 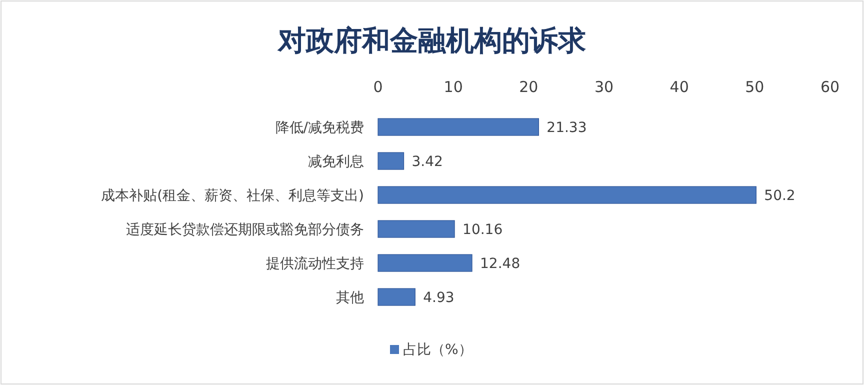 What do you see at coordinates (566, 128) in the screenshot?
I see `data-label: 21.33` at bounding box center [566, 128].